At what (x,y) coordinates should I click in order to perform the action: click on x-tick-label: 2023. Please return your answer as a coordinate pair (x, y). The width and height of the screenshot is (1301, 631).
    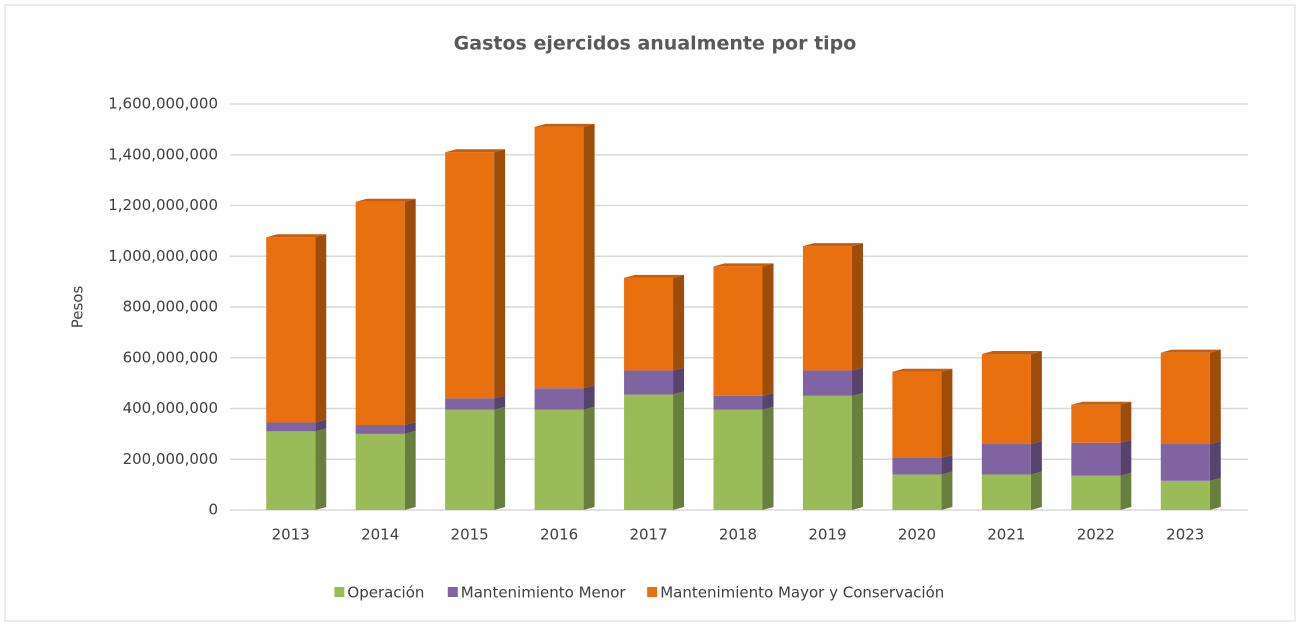
    Looking at the image, I should click on (1185, 535).